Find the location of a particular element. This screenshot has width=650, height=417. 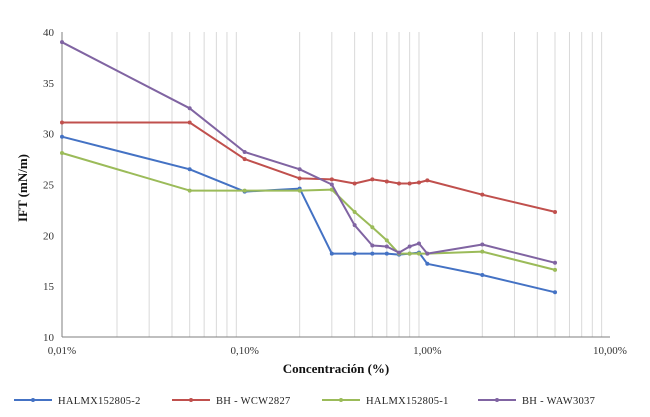

legend-label: HALMX152805-1 is located at coordinates (407, 401).